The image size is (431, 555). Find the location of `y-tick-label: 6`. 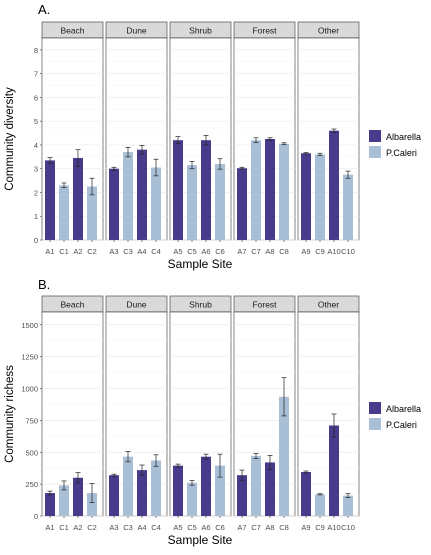

y-tick-label: 6 is located at coordinates (36, 97).